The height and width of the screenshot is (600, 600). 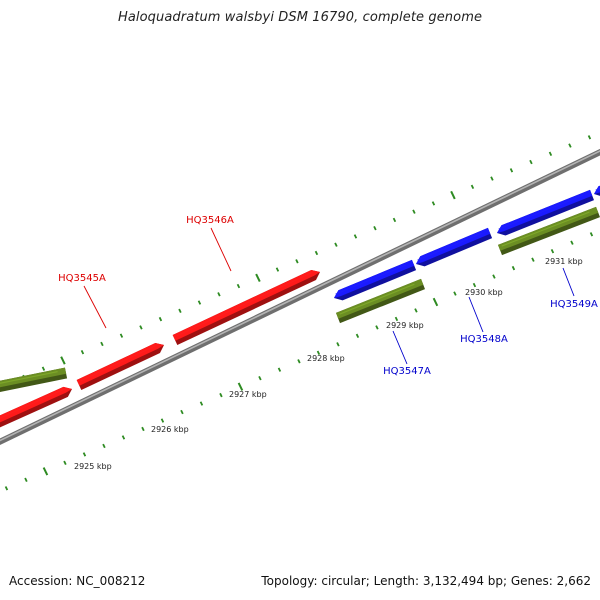 I want to click on leader-line-HQ3549A, so click(x=568, y=282).